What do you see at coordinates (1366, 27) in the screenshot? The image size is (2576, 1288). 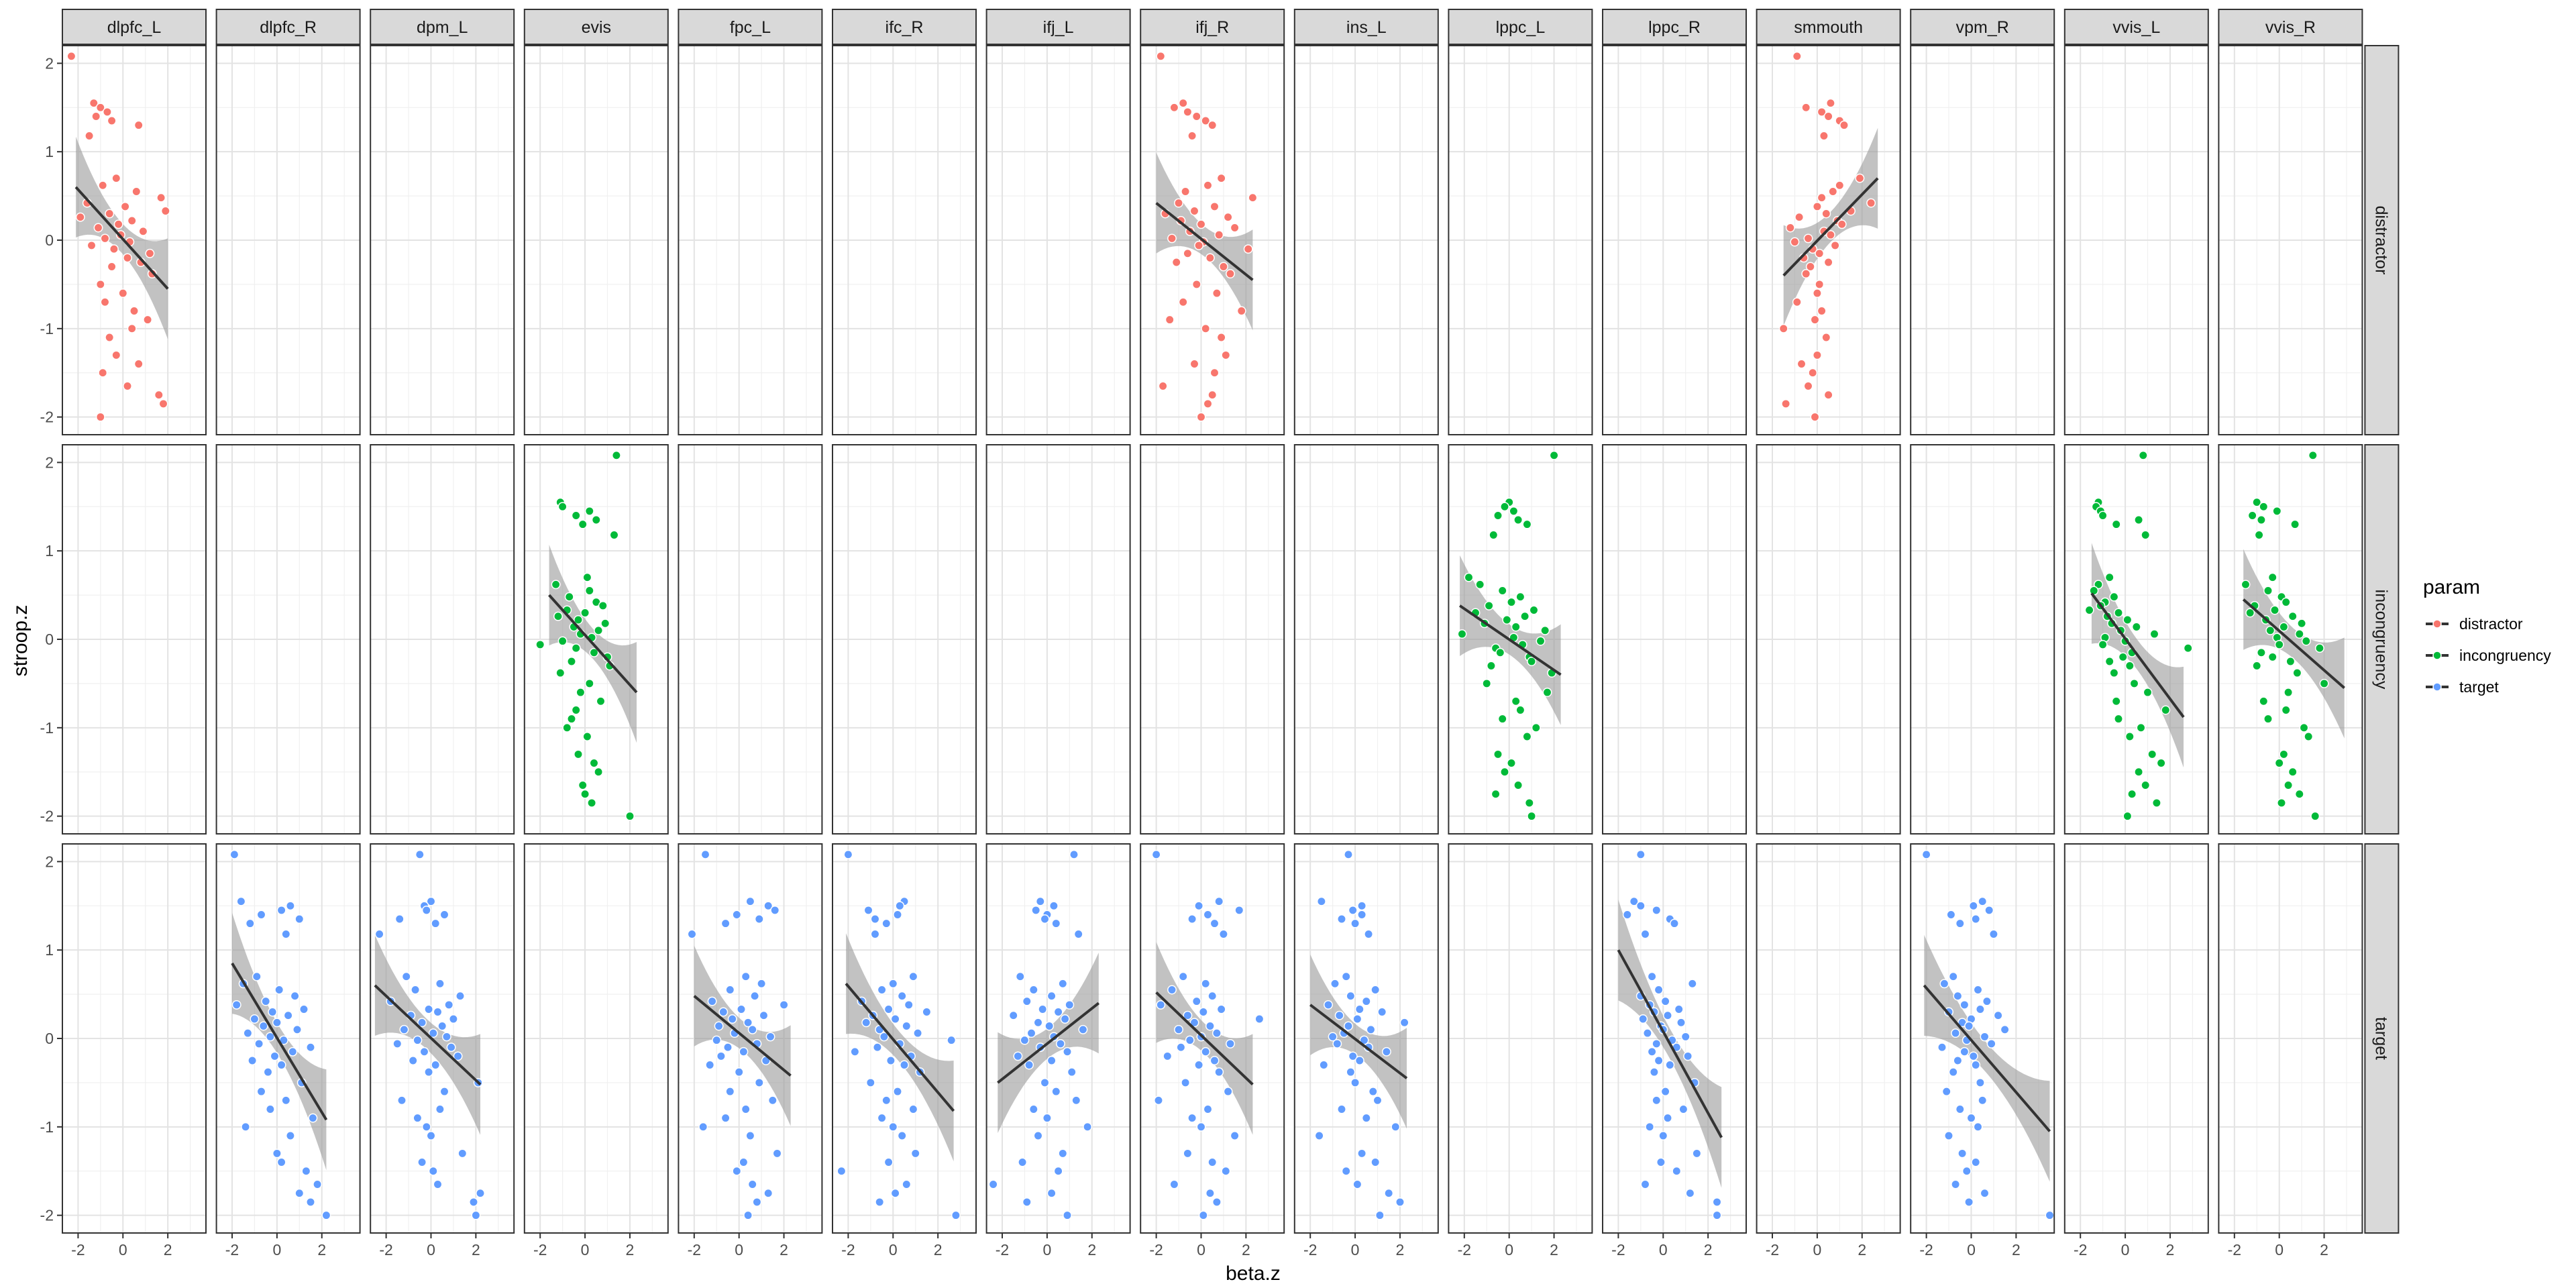 I see `column-strip-label: ins_L` at bounding box center [1366, 27].